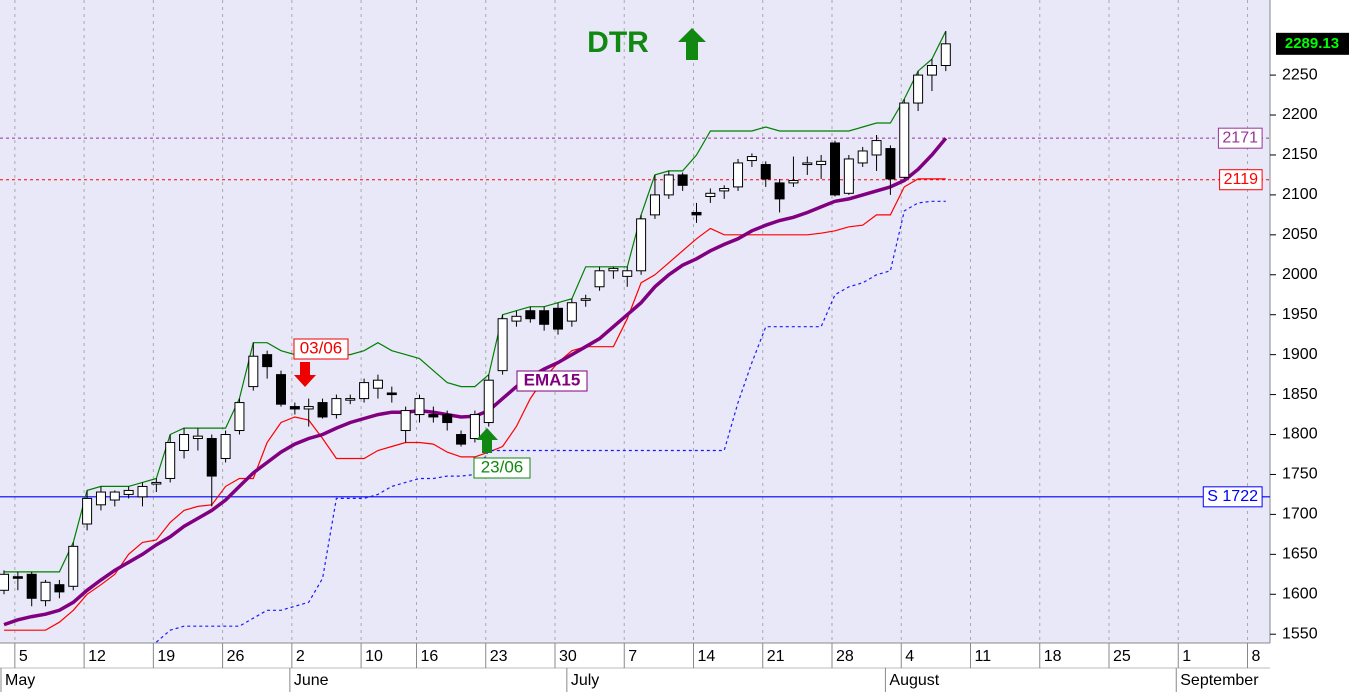 Image resolution: width=1350 pixels, height=692 pixels. I want to click on month-label: August, so click(914, 680).